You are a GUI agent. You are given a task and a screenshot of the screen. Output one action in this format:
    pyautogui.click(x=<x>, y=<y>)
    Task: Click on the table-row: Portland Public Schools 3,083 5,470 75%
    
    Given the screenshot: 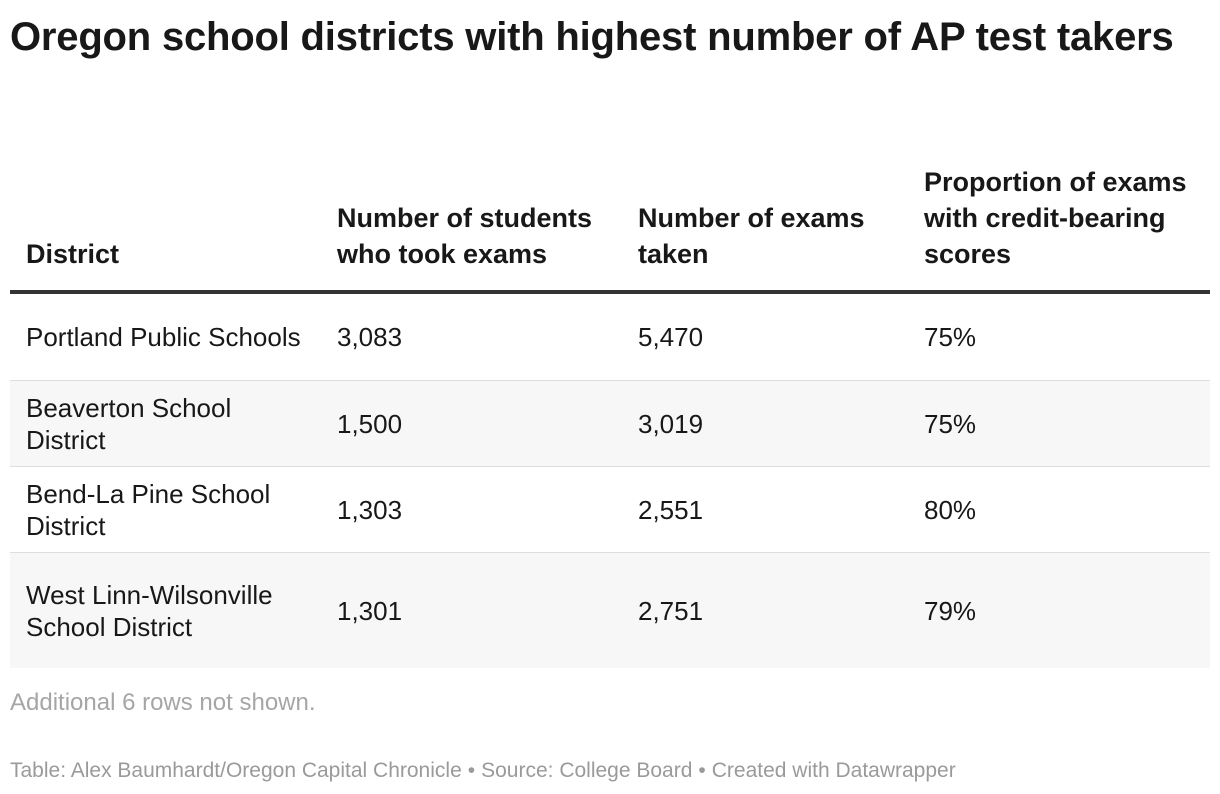 What is the action you would take?
    pyautogui.click(x=610, y=336)
    